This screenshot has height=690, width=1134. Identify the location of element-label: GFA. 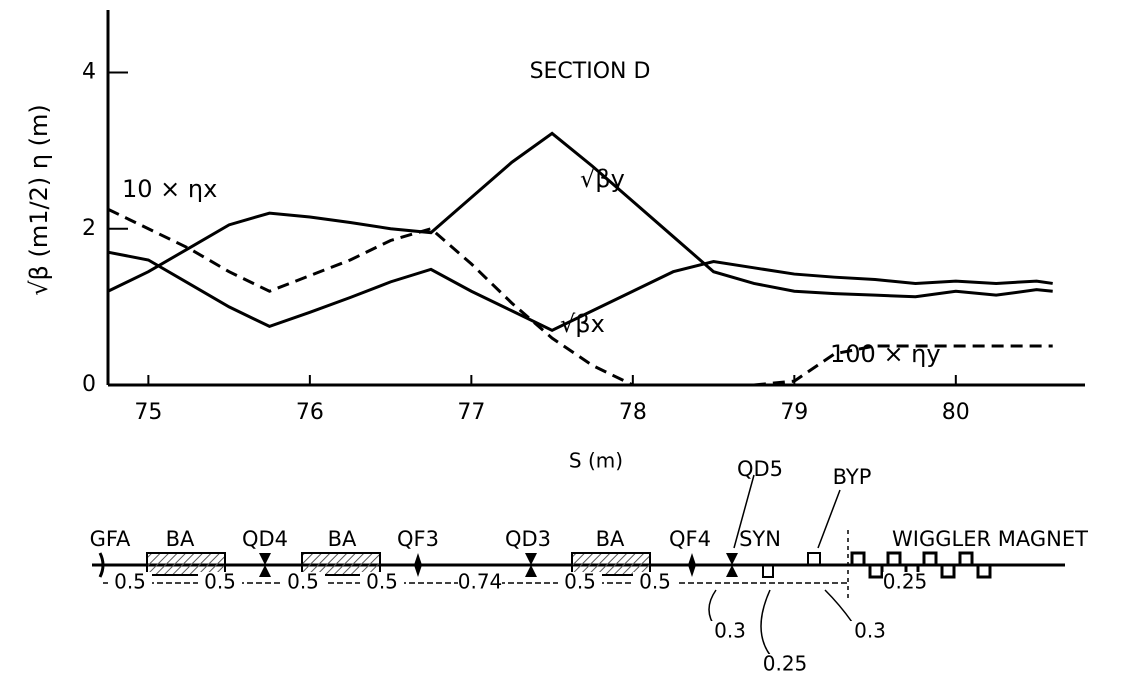
(110, 539).